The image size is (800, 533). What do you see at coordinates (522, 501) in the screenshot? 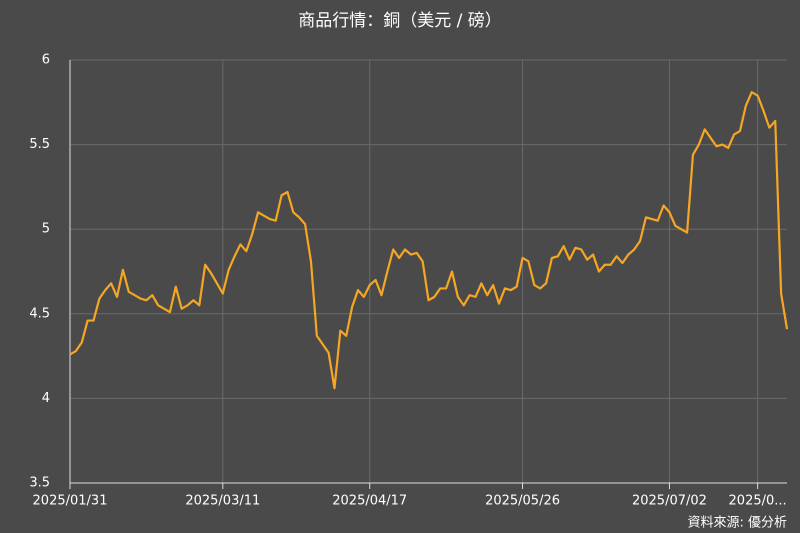
I see `x-tick-label: 2025/05/26` at bounding box center [522, 501].